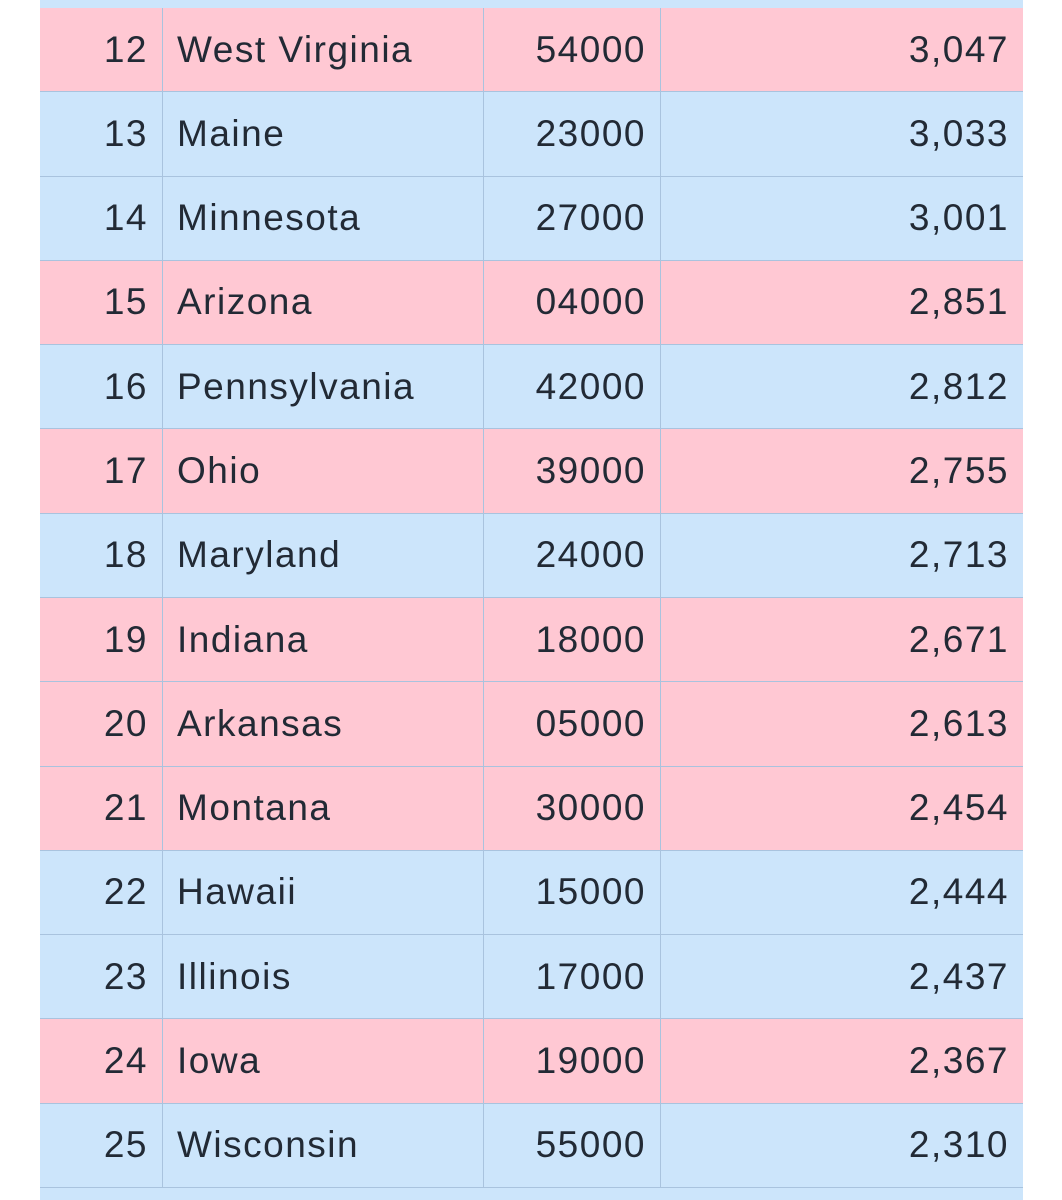 Image resolution: width=1062 pixels, height=1200 pixels. What do you see at coordinates (958, 49) in the screenshot?
I see `value-cell: 3,047` at bounding box center [958, 49].